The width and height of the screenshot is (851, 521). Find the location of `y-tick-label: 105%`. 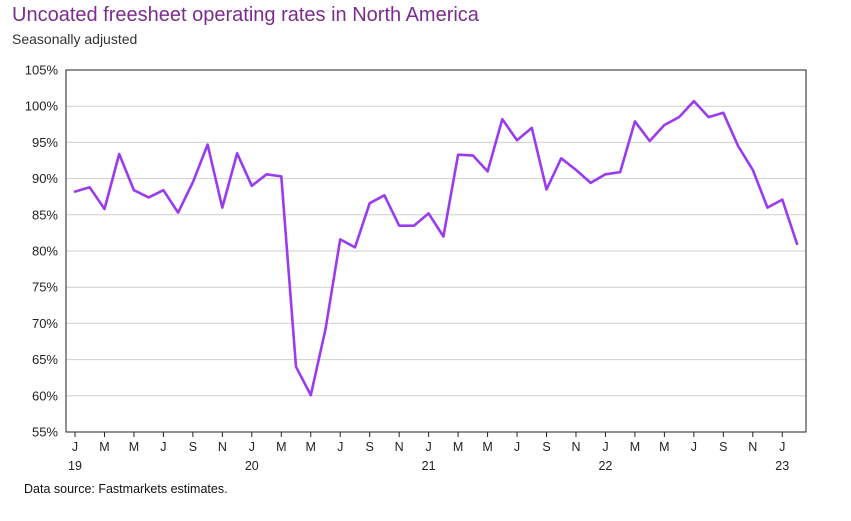

y-tick-label: 105% is located at coordinates (42, 70).